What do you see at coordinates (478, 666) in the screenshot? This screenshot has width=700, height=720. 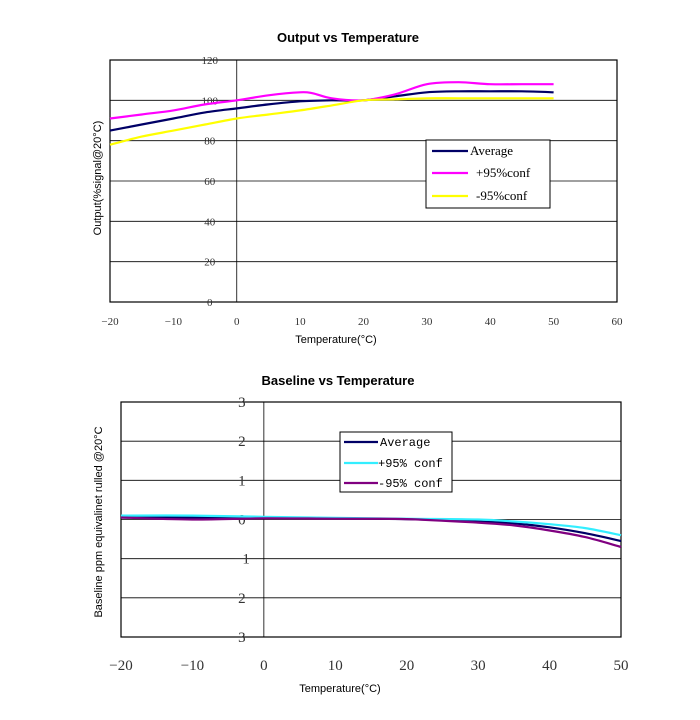 I see `chart2-x-tick-label: 30` at bounding box center [478, 666].